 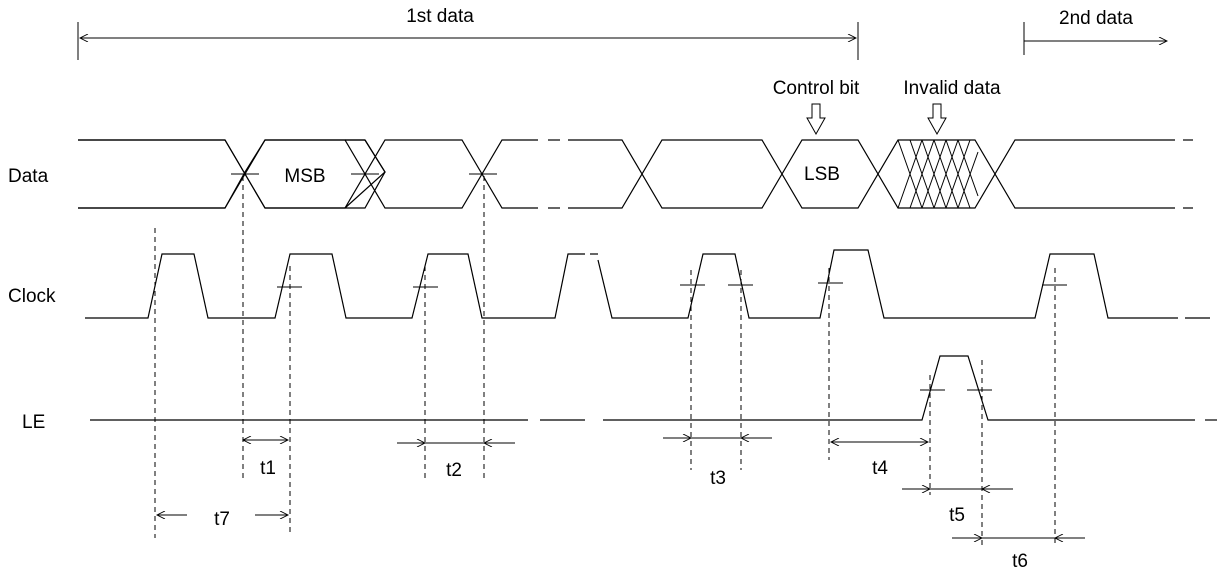 I want to click on second-data-span, so click(x=1095, y=38).